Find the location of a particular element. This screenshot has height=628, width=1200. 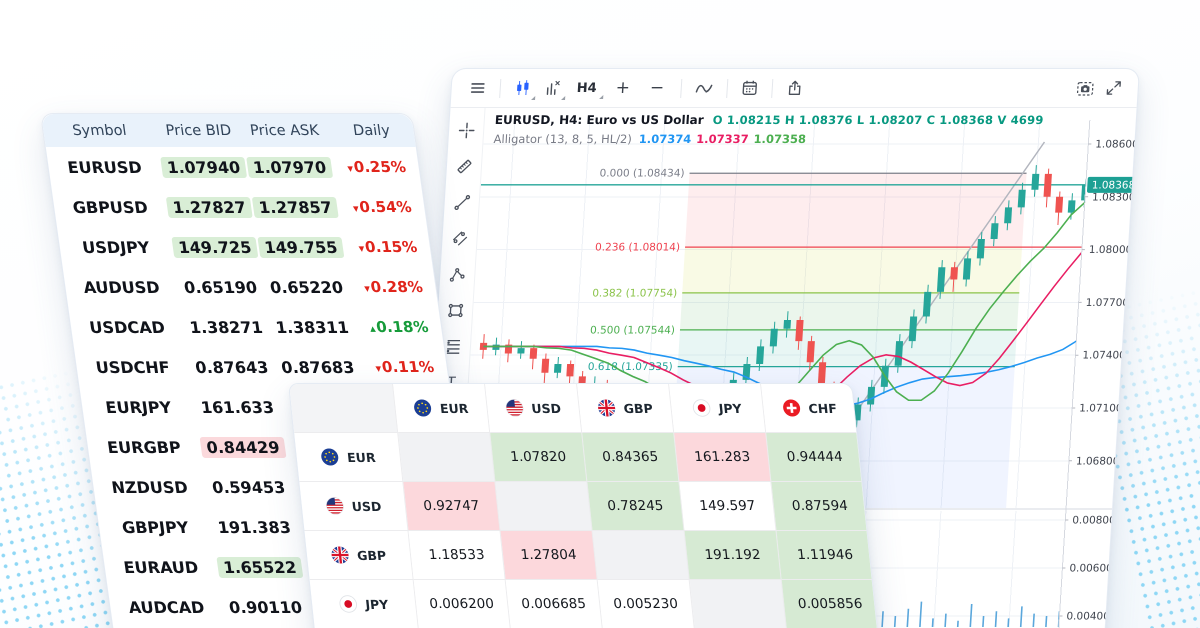

fullscreen-button is located at coordinates (1113, 88).